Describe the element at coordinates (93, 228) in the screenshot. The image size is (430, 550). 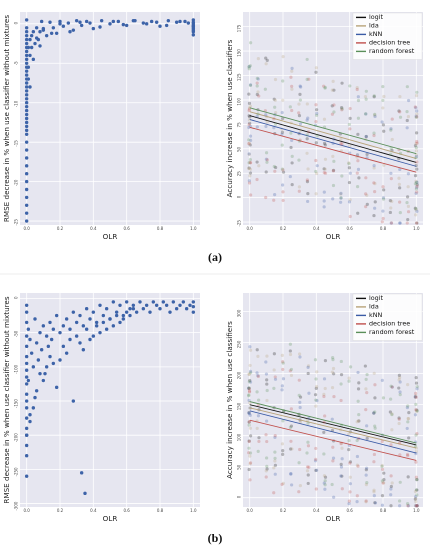
I see `x-tick-label: 0.4` at that location.